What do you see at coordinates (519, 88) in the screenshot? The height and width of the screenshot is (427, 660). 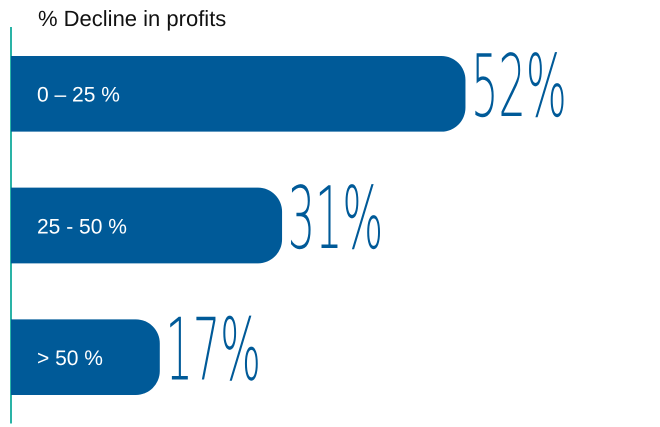 I see `data-label: 52%` at bounding box center [519, 88].